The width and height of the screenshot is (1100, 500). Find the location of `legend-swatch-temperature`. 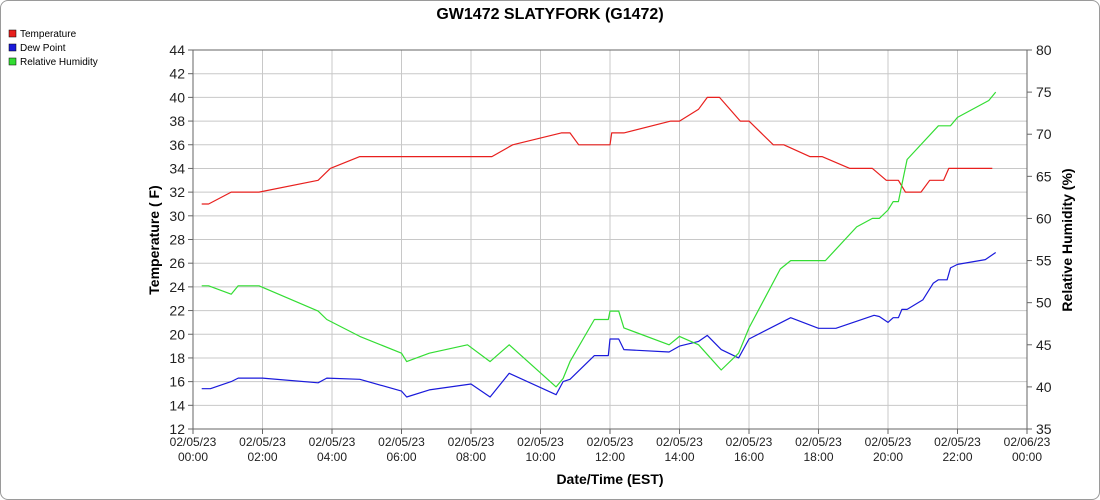

legend-swatch-temperature is located at coordinates (12, 33).